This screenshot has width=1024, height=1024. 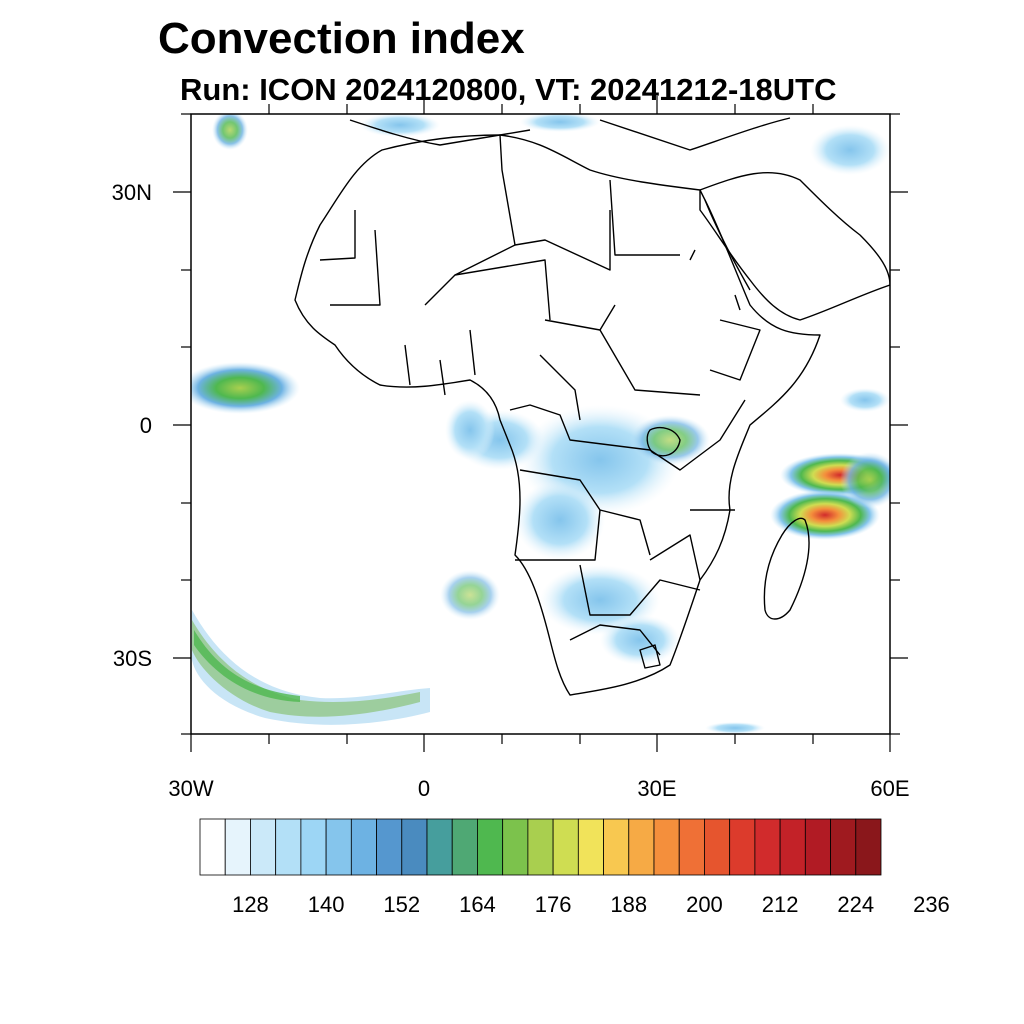 What do you see at coordinates (306, 668) in the screenshot?
I see `convection-band-south-atlantic` at bounding box center [306, 668].